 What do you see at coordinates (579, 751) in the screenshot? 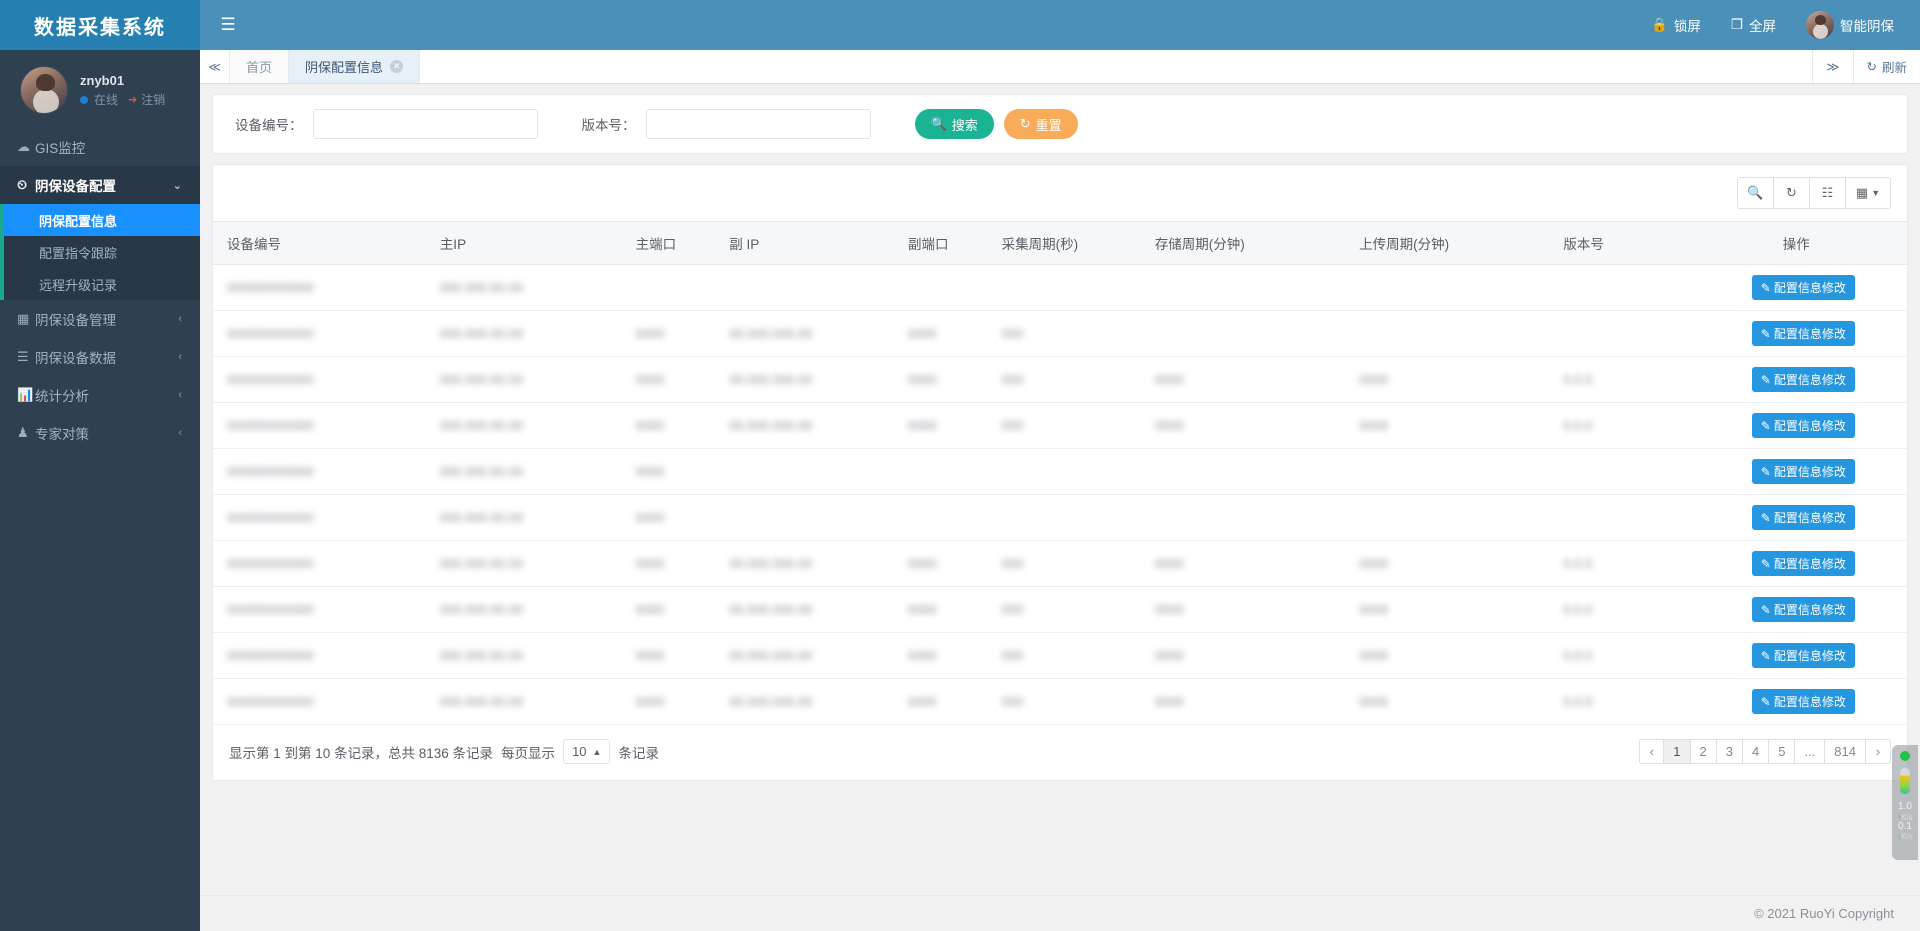
I see `page-size-value: 10` at bounding box center [579, 751].